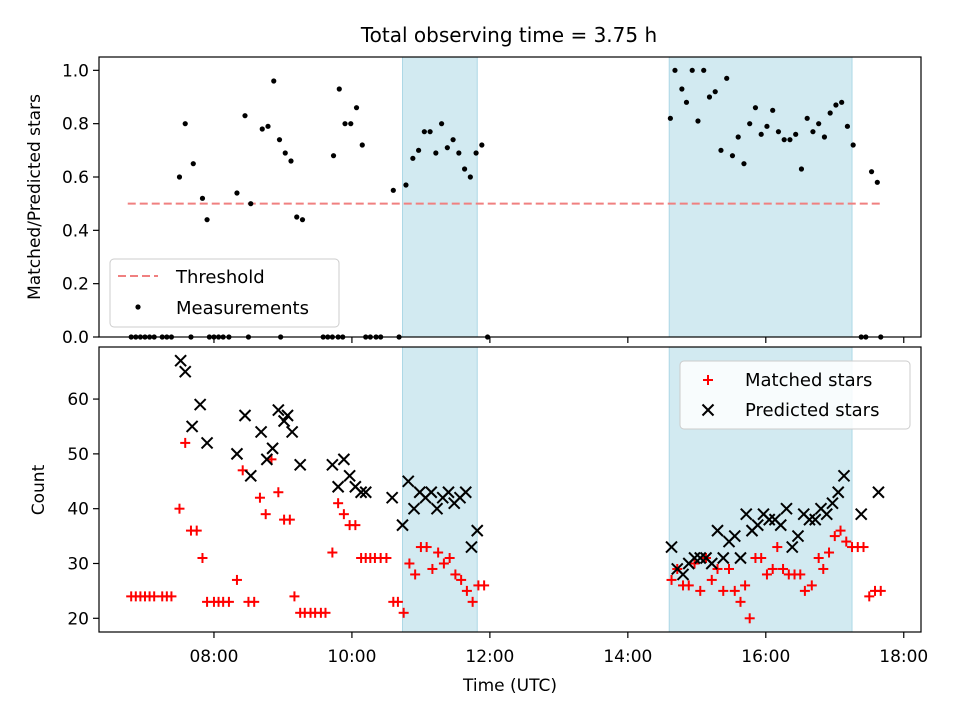  I want to click on legend-predicted-swatch, so click(708, 410).